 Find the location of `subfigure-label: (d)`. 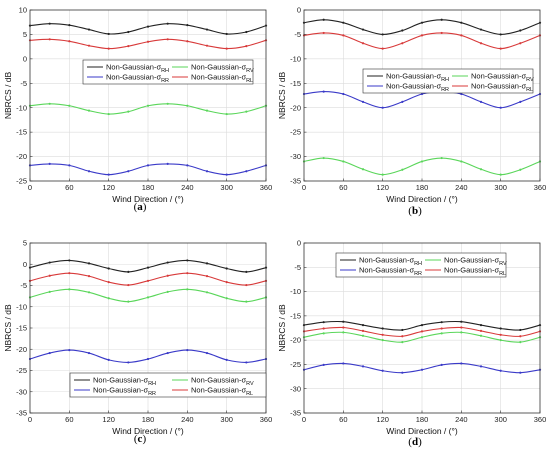

subfigure-label: (d) is located at coordinates (415, 442).